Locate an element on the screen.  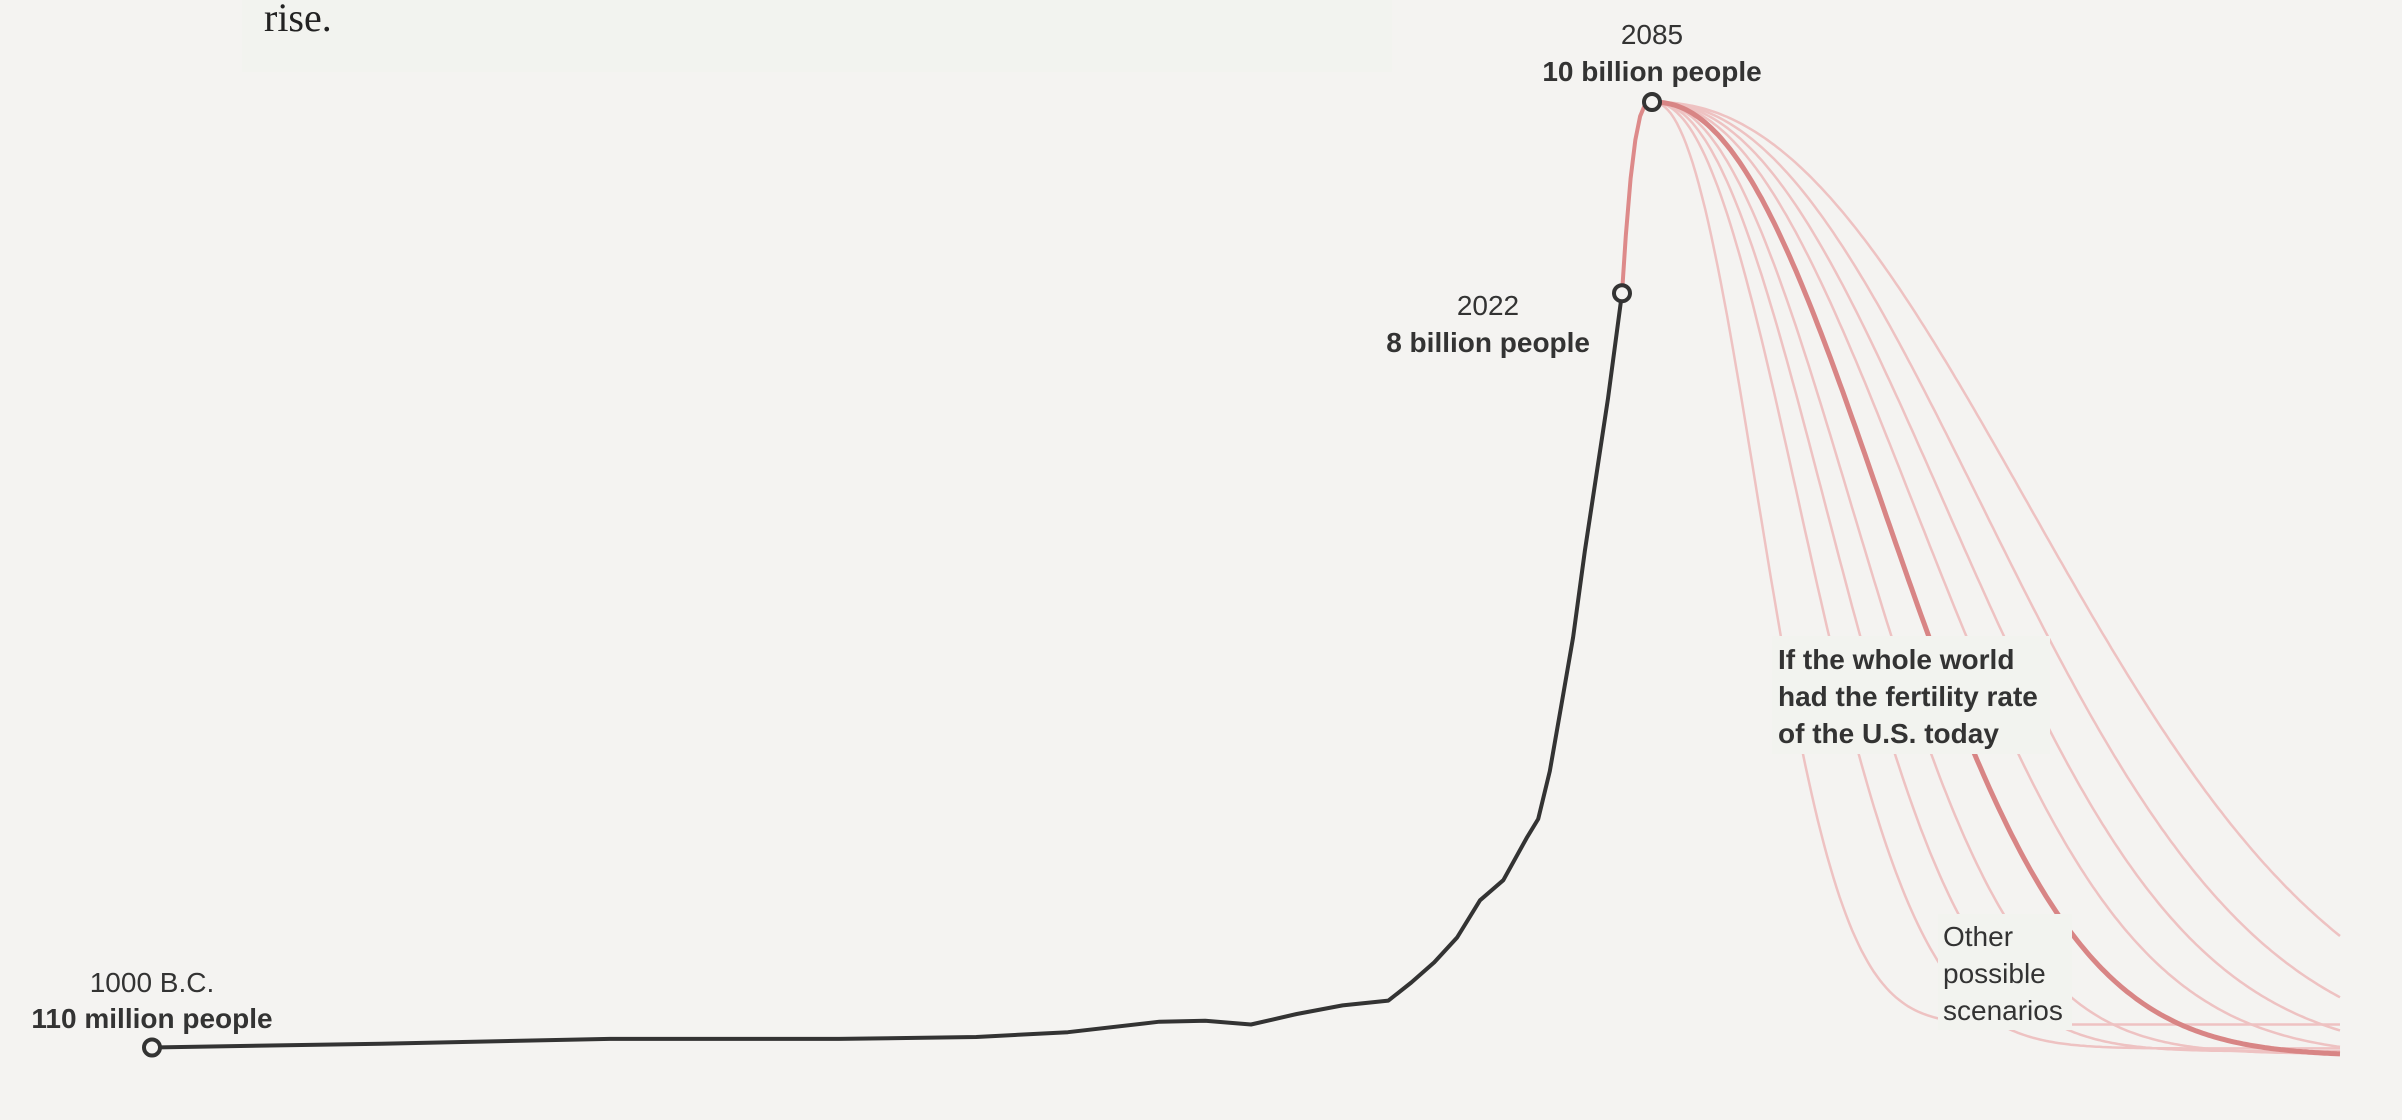
peak-population-label: 10 billion people is located at coordinates (1651, 71).